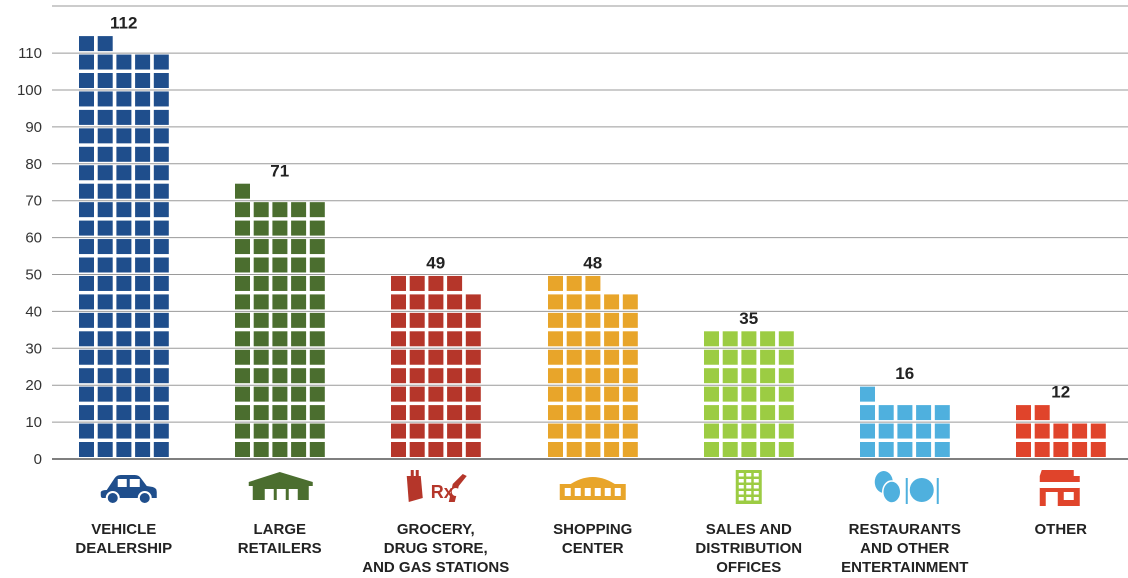 The image size is (1128, 578). Describe the element at coordinates (592, 529) in the screenshot. I see `category-label-line: SHOPPING` at that location.